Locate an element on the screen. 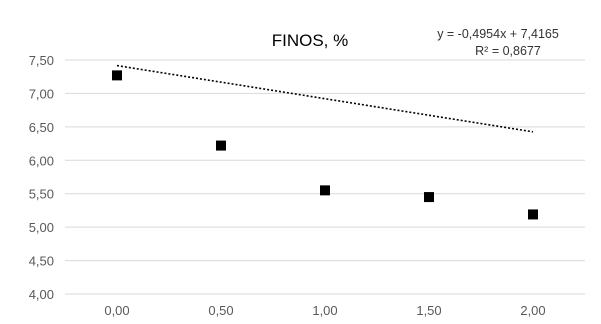 The image size is (601, 324). x-tick-label: 1,00 is located at coordinates (324, 310).